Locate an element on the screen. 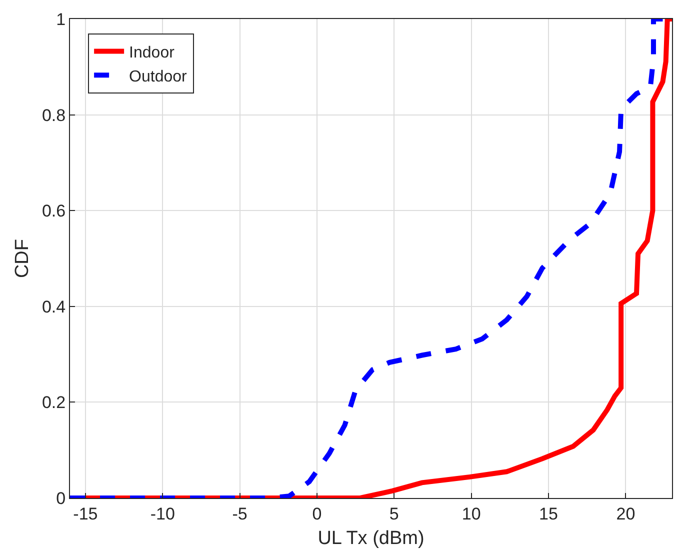  x-tick-label: -10 is located at coordinates (162, 514).